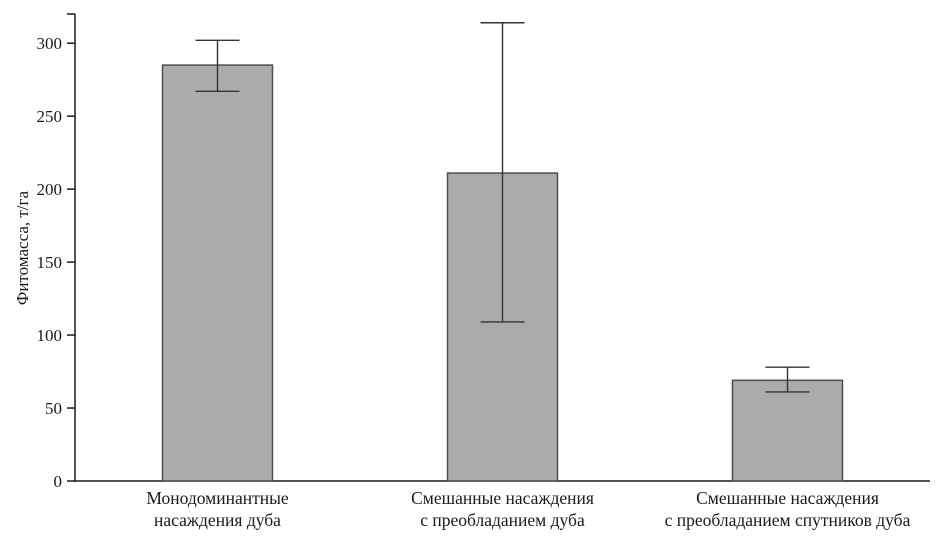 Image resolution: width=945 pixels, height=550 pixels. I want to click on y-tick-label: 300, so click(50, 43).